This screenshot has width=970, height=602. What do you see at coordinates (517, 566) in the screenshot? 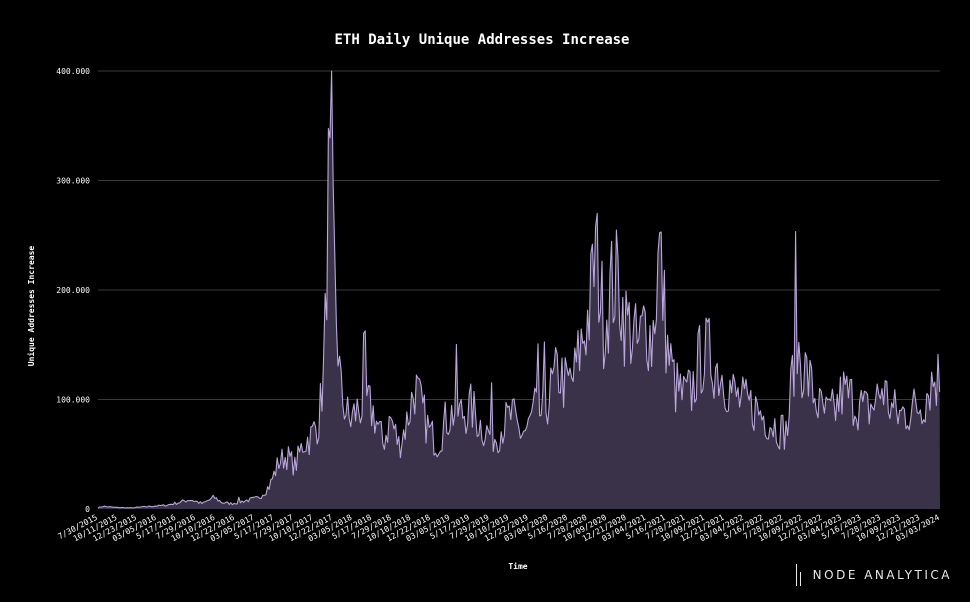
I see `x-axis-label: Time` at bounding box center [517, 566].